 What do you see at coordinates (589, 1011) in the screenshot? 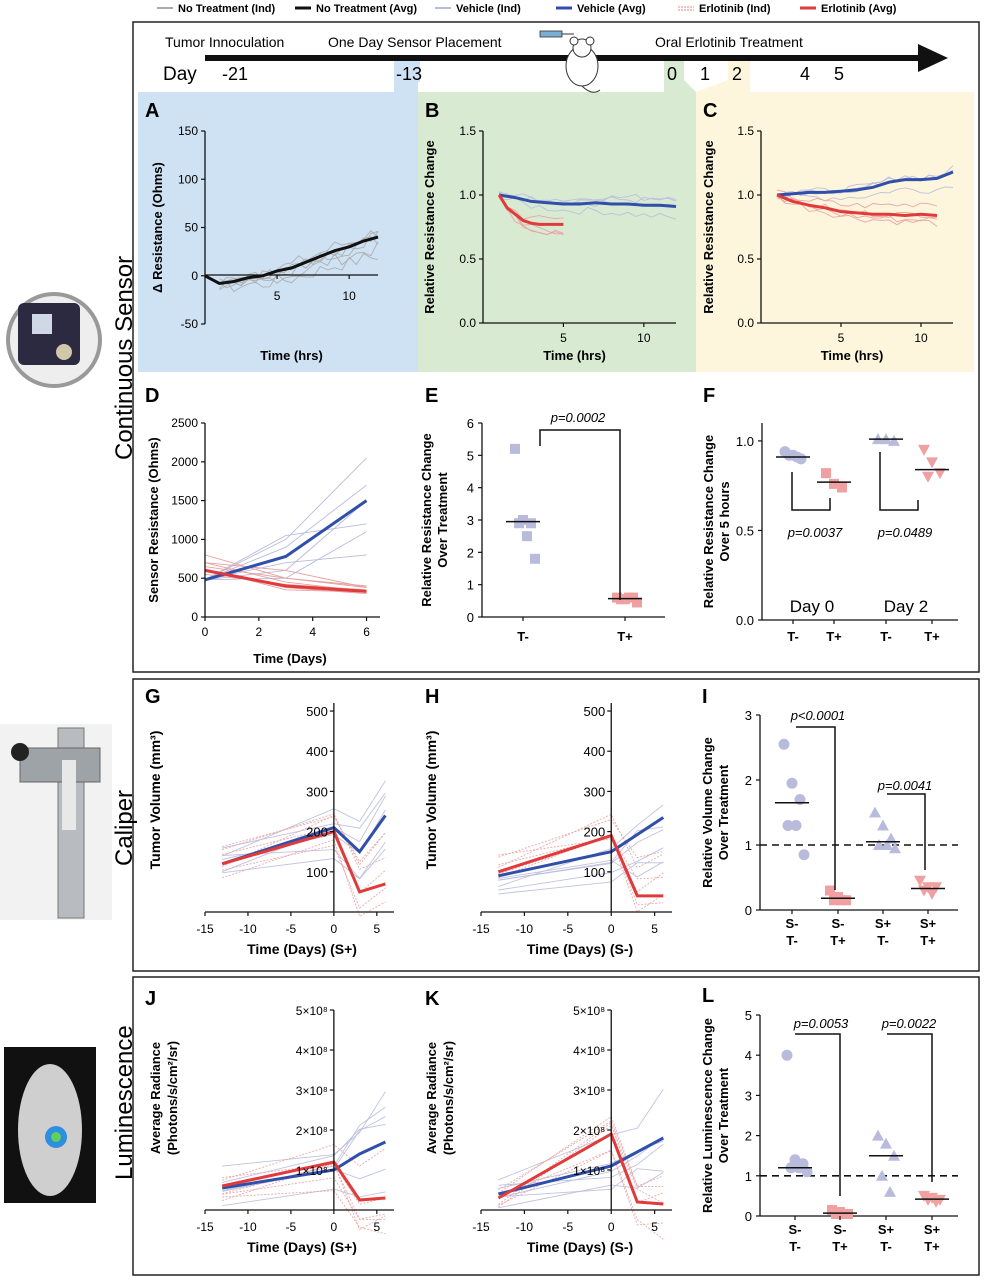
I see `tick-label: 5×10⁸` at bounding box center [589, 1011].